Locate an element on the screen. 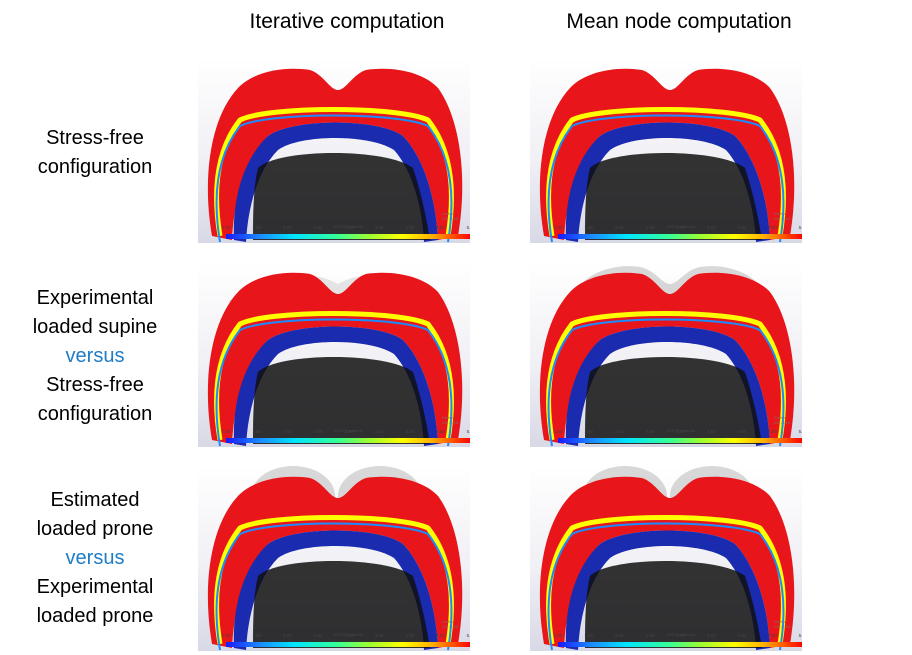 The height and width of the screenshot is (655, 912). colorbar-tick: 4.50 is located at coordinates (772, 431).